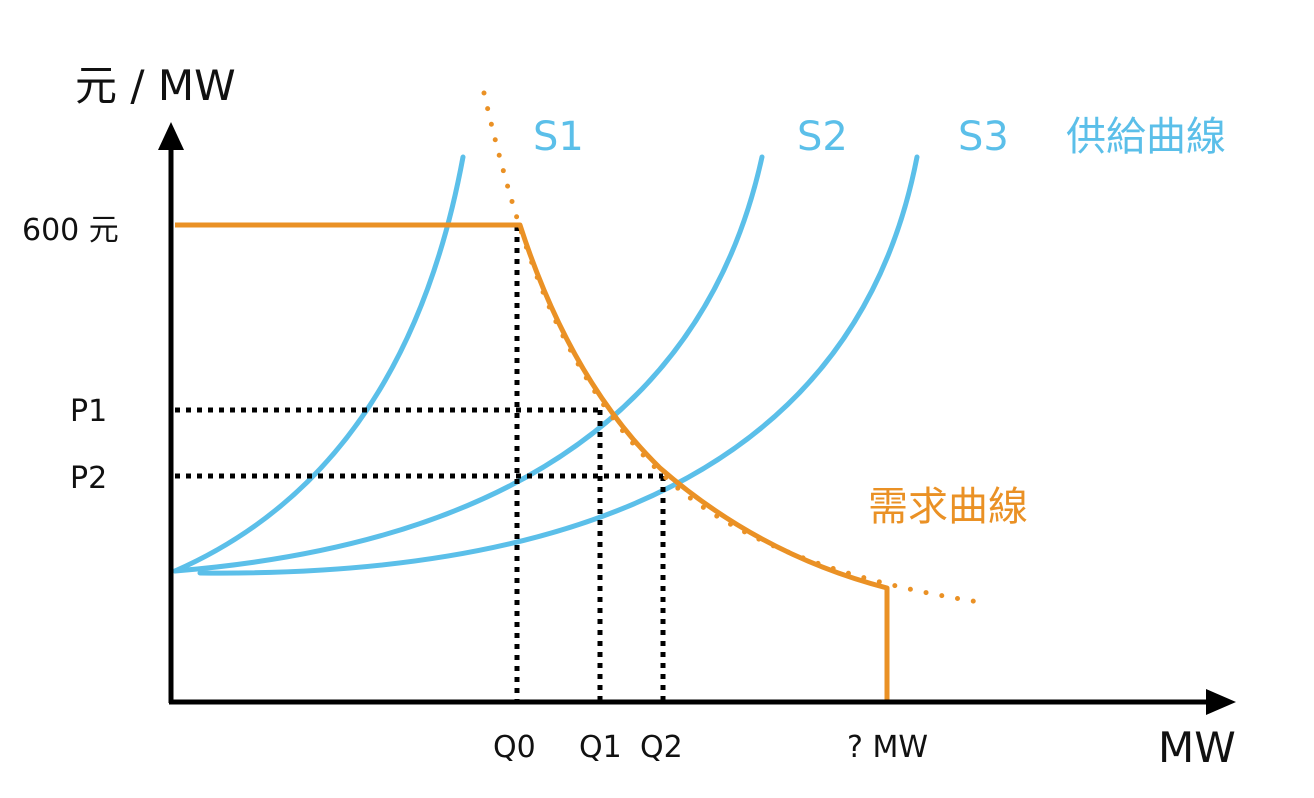 The height and width of the screenshot is (798, 1314). What do you see at coordinates (171, 136) in the screenshot?
I see `y-axis-arrowhead` at bounding box center [171, 136].